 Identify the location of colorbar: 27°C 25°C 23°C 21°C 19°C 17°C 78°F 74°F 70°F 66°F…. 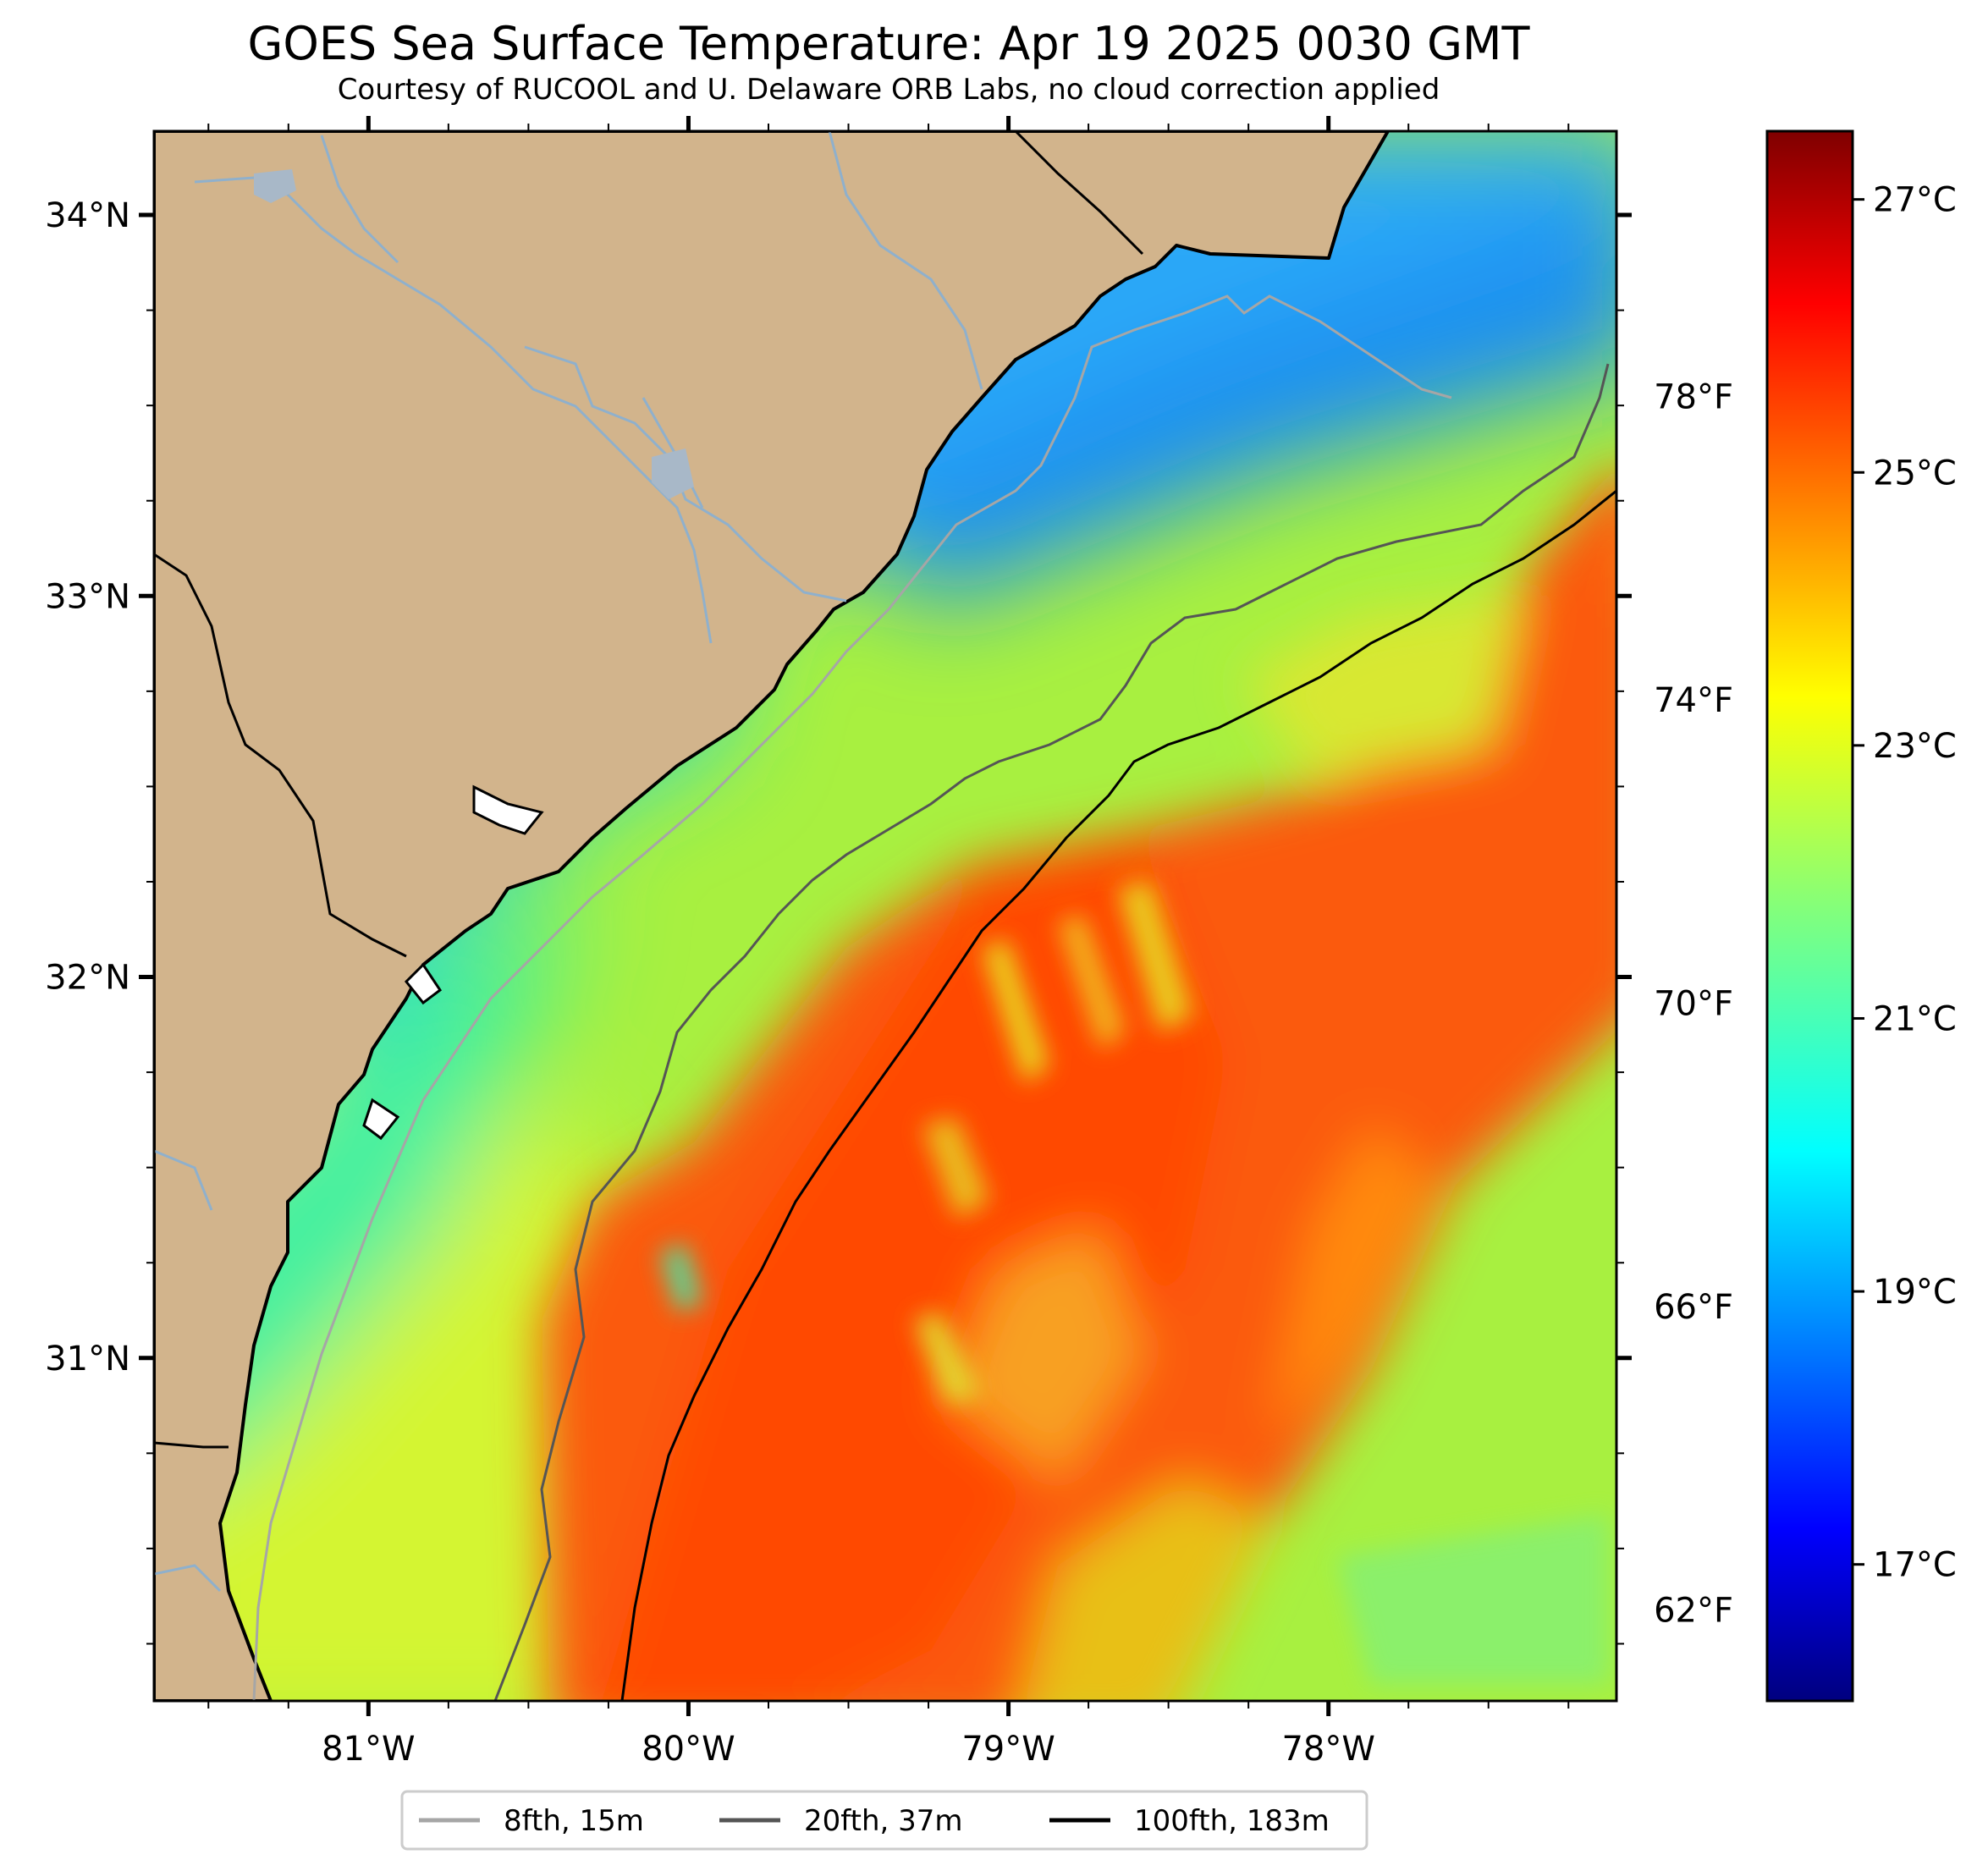
(1805, 916).